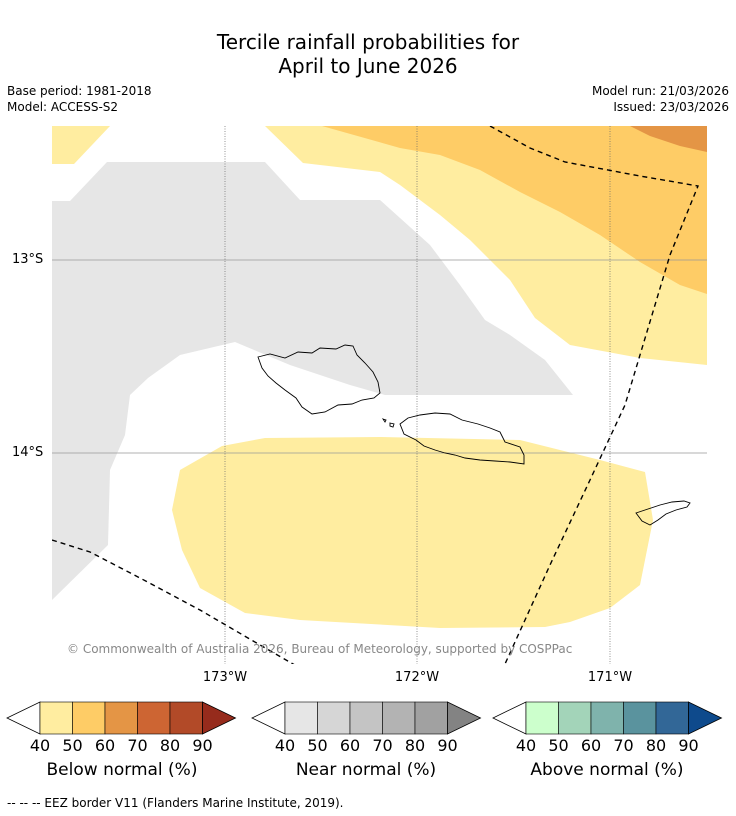 The image size is (736, 816). I want to click on upolu-island, so click(462, 438).